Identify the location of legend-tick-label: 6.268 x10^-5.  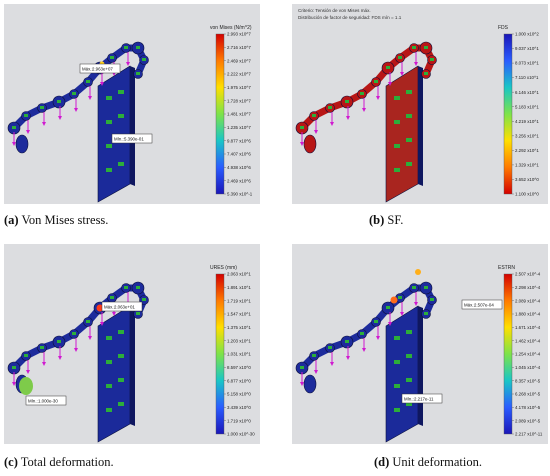
(528, 394).